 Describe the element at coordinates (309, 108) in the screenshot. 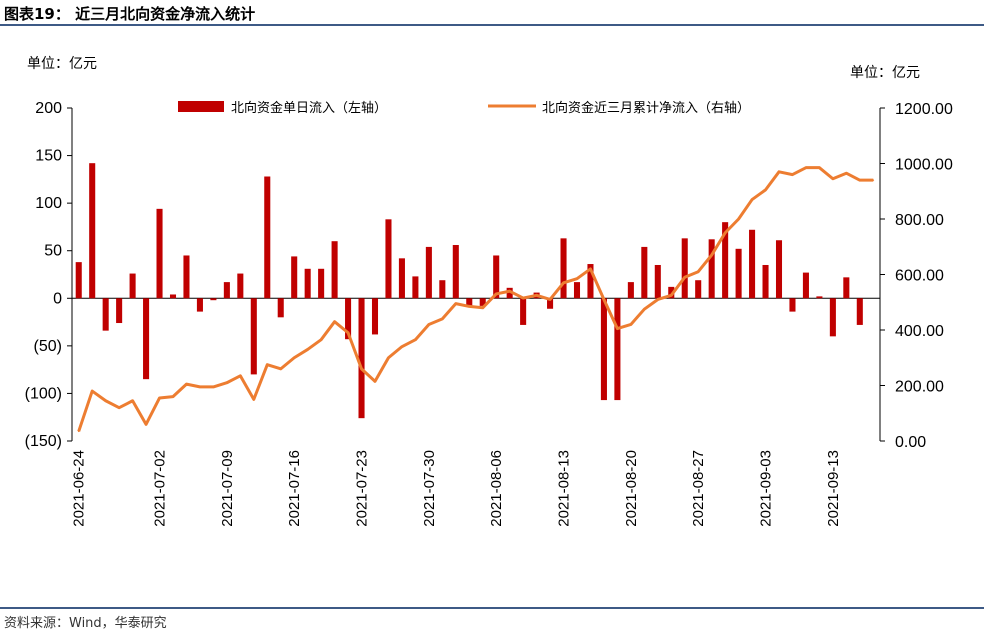

I see `legend-bar-label: 北向资金单日流入（左轴）` at that location.